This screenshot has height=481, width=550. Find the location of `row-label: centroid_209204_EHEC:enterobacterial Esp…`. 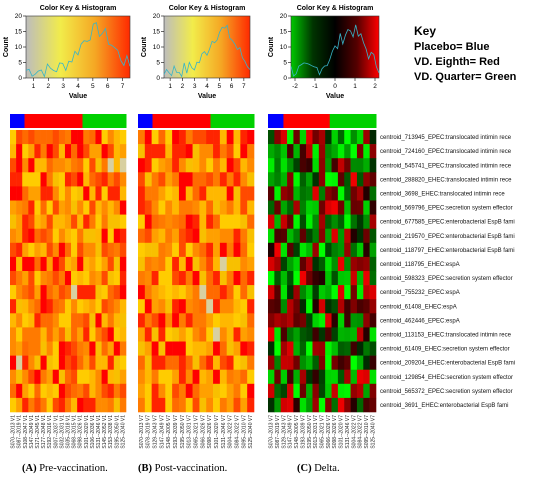

row-label: centroid_209204_EHEC:enterobacterial Esp… is located at coordinates (447, 364).